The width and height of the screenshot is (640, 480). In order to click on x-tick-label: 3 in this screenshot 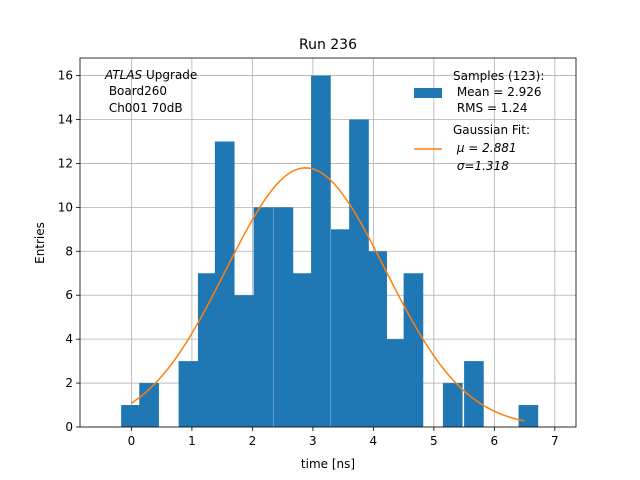, I will do `click(313, 441)`.